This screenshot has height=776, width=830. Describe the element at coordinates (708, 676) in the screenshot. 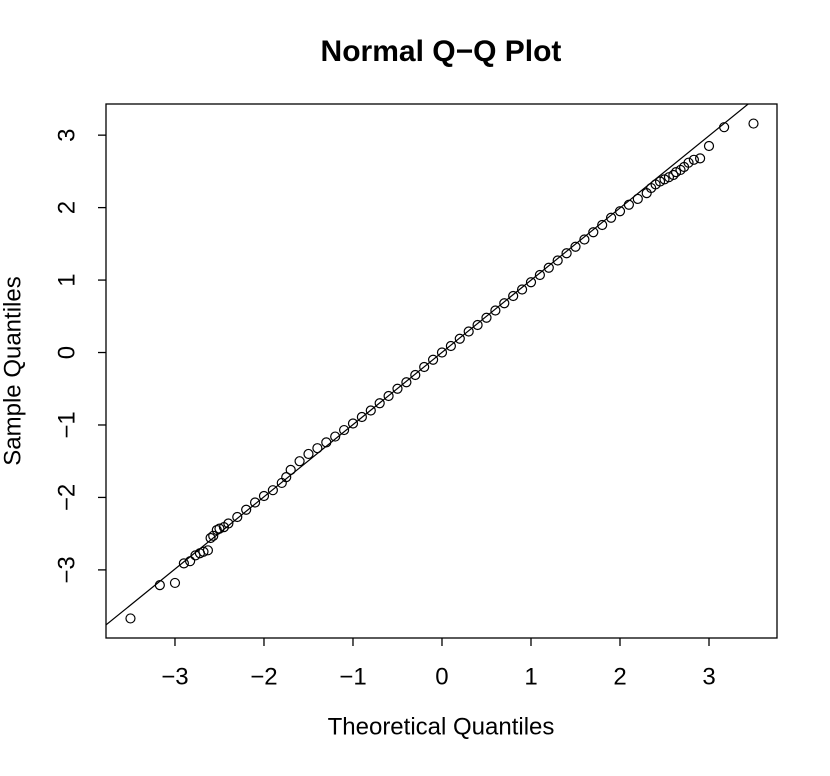

I see `x-tick-label: 3` at that location.